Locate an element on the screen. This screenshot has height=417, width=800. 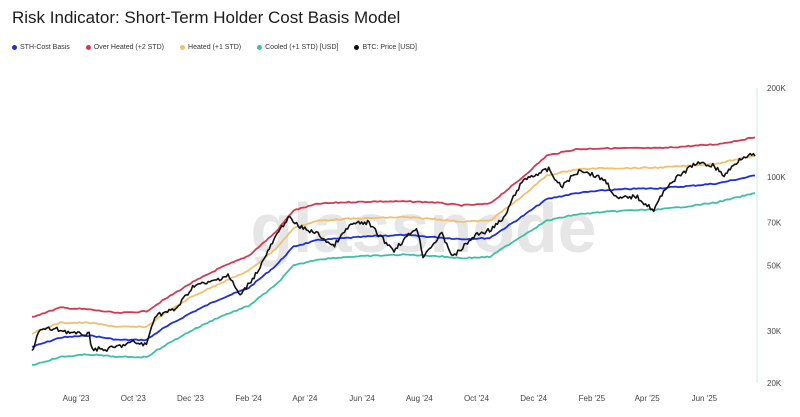
y-tick-label: 30K is located at coordinates (774, 331).